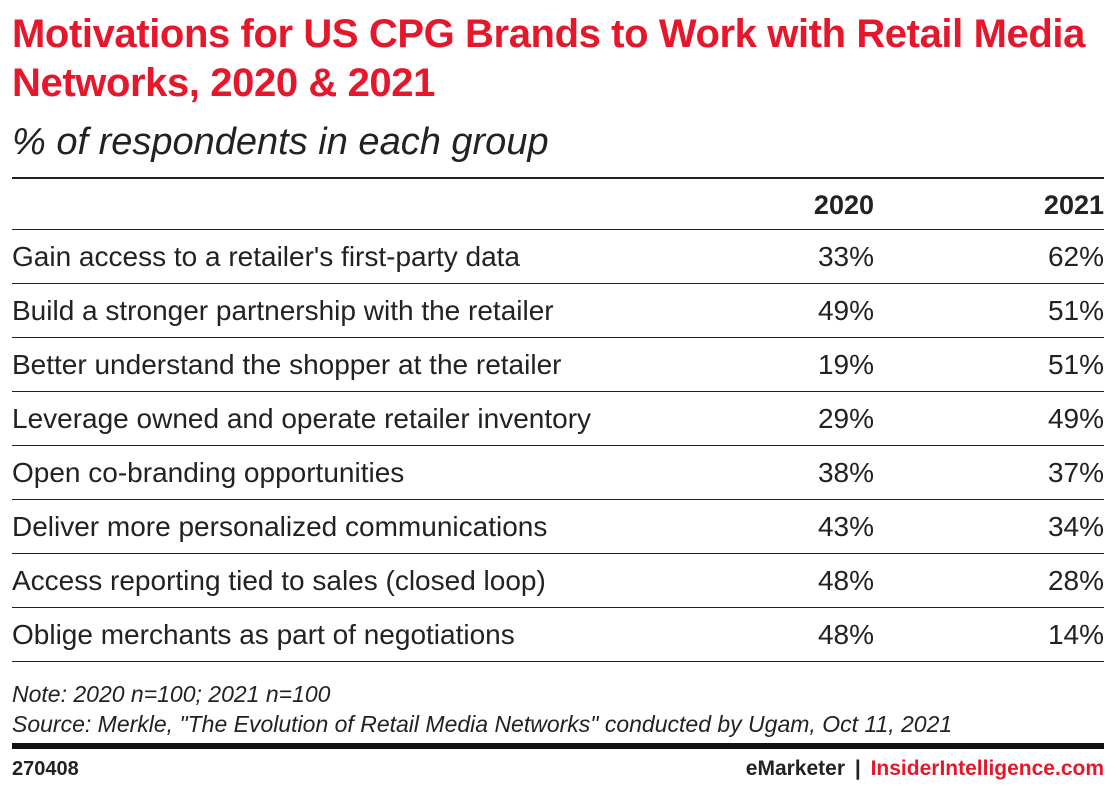 This screenshot has width=1118, height=788. Describe the element at coordinates (987, 768) in the screenshot. I see `insider-intelligence-link: InsiderIntelligence.com` at that location.